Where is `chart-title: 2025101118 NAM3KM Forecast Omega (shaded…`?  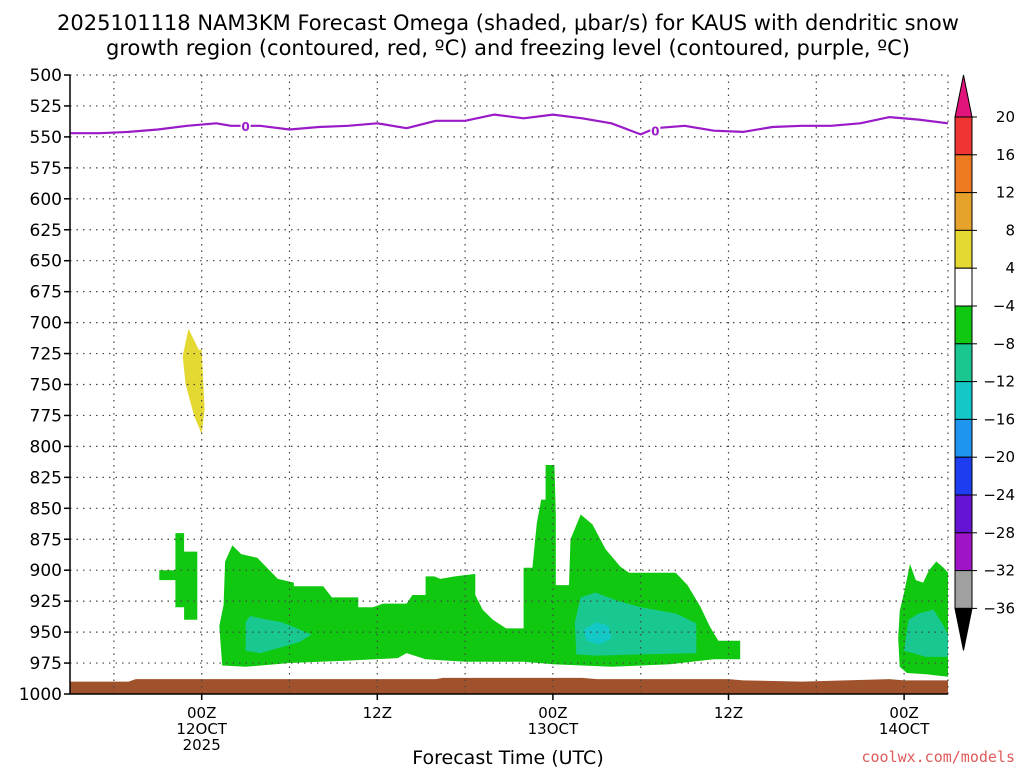 chart-title: 2025101118 NAM3KM Forecast Omega (shaded… is located at coordinates (508, 35).